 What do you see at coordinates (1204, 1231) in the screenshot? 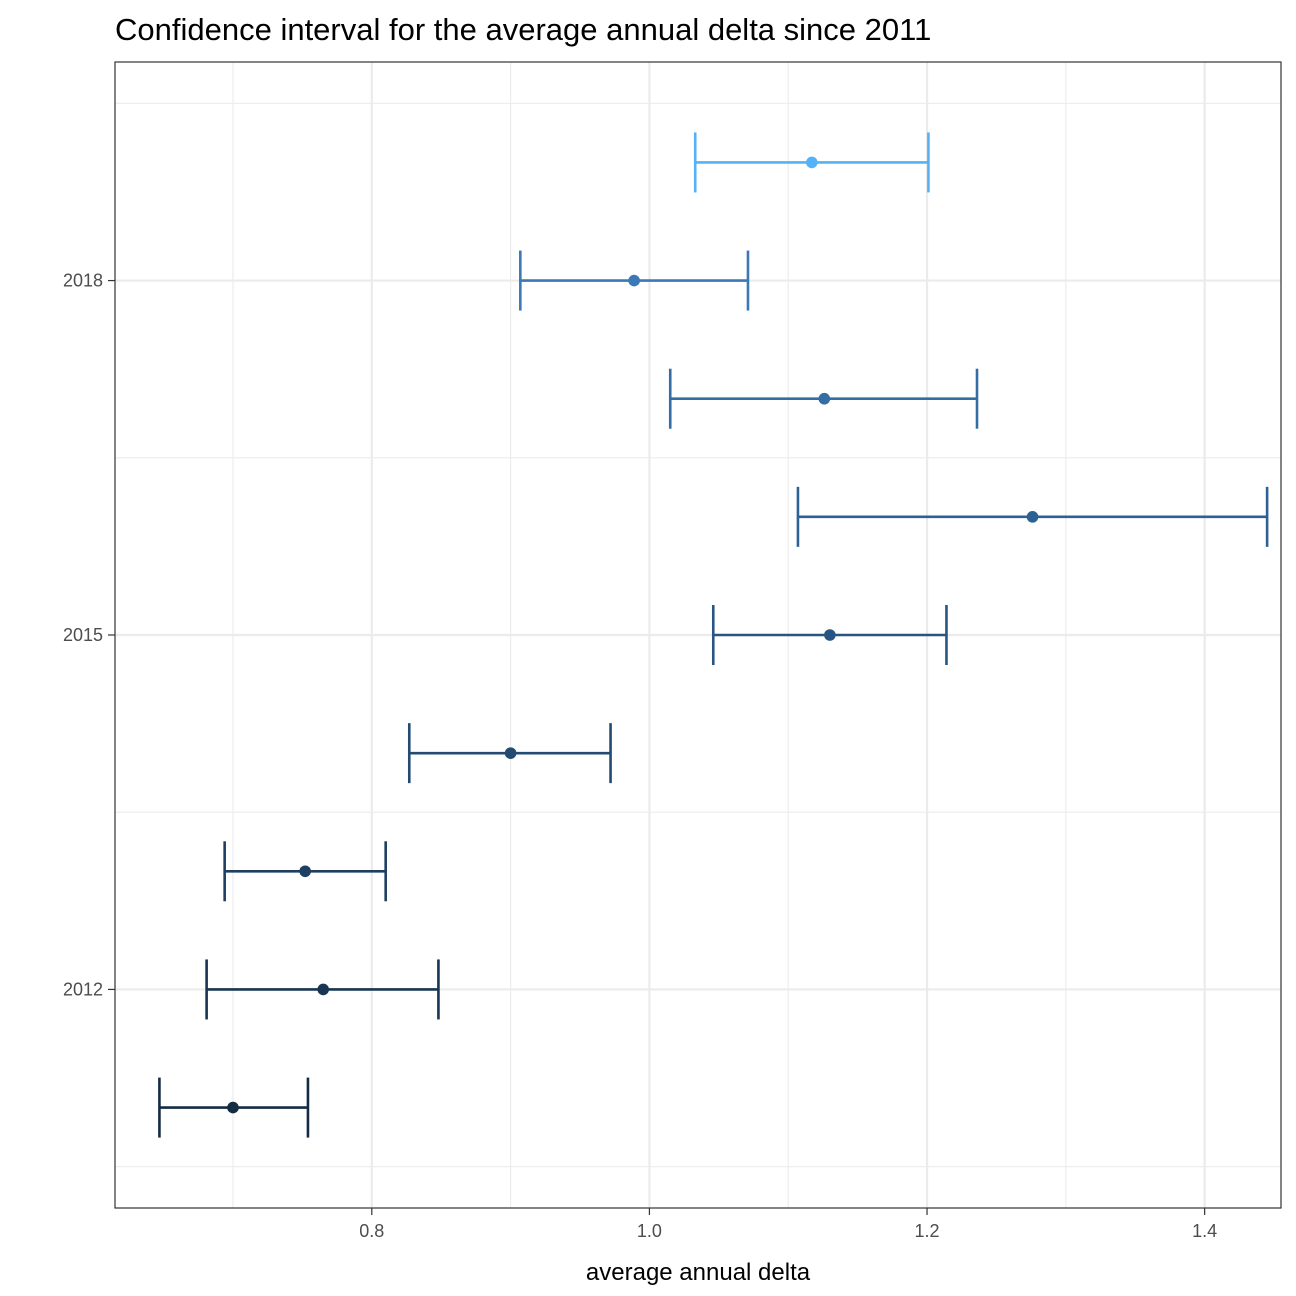
I see `x-tick-label: 1.4` at bounding box center [1204, 1231].